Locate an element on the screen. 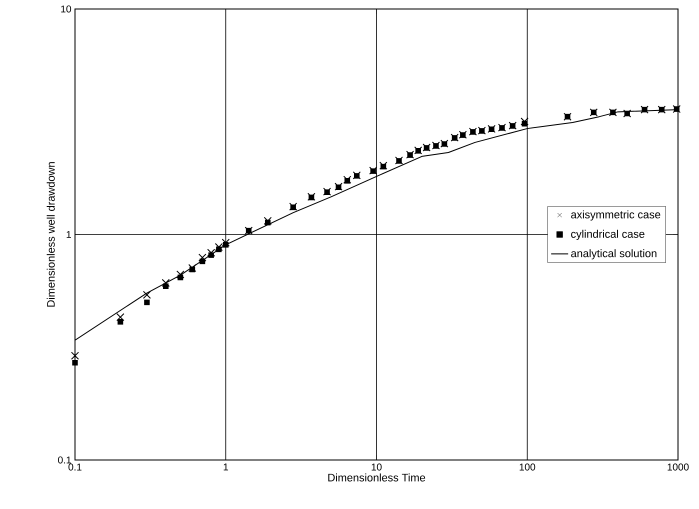 This screenshot has width=699, height=509. x-tick-label: 100 is located at coordinates (528, 467).